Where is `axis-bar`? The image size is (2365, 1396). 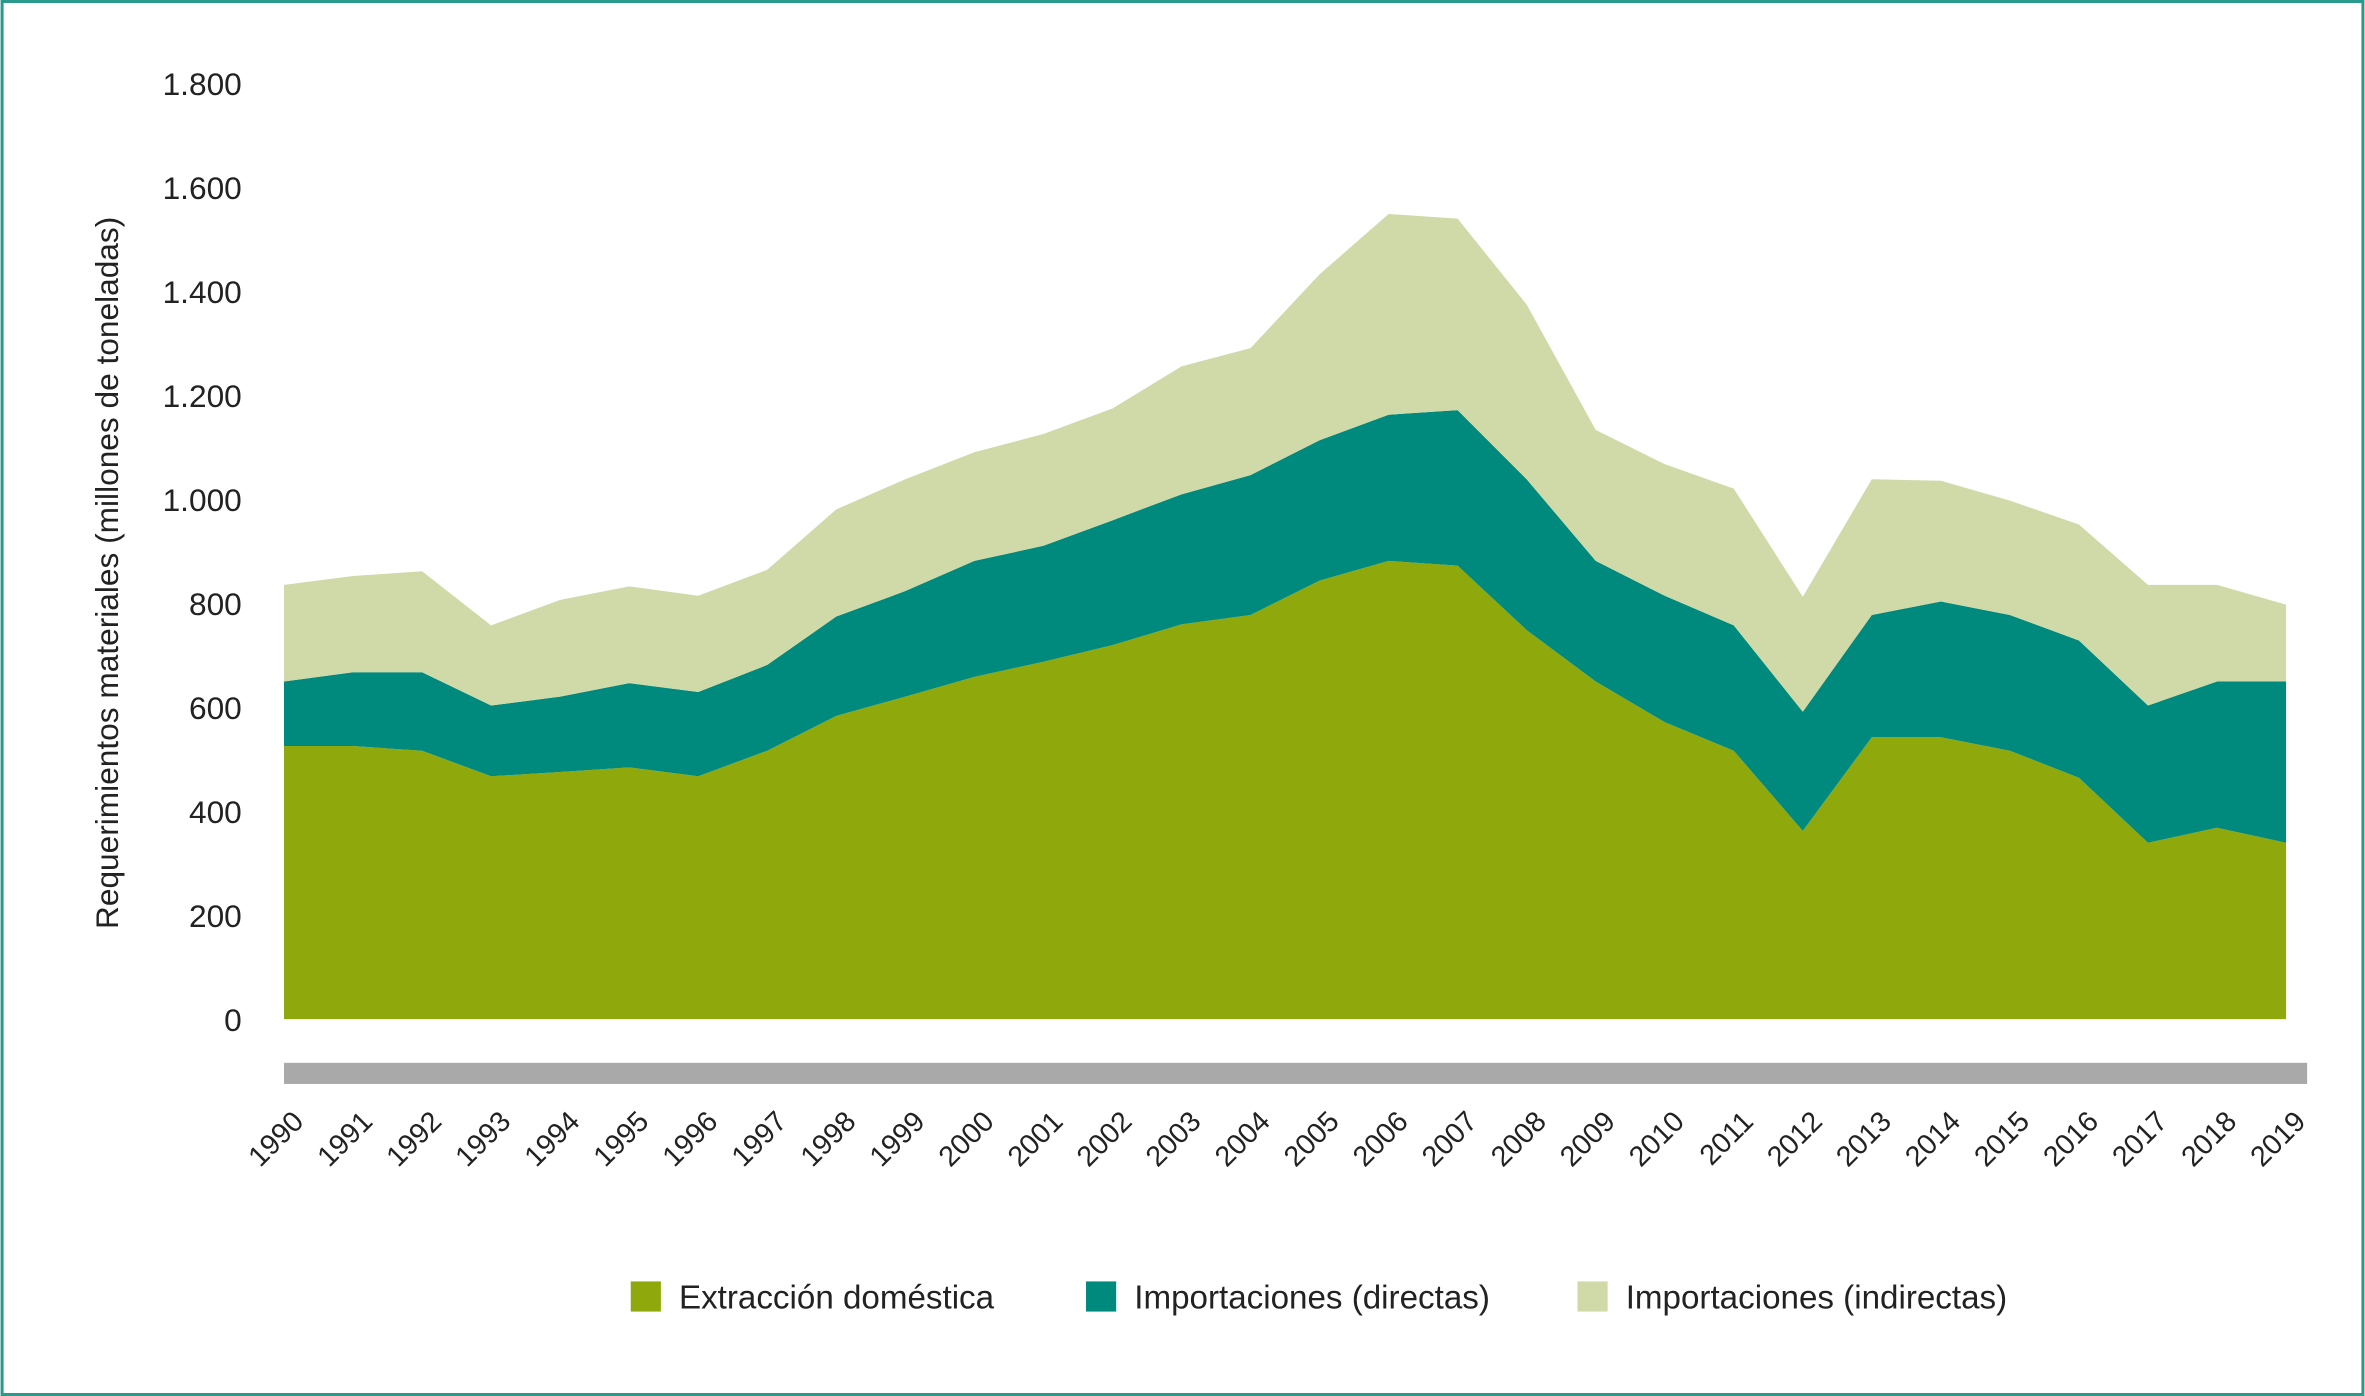
axis-bar is located at coordinates (1295, 1073).